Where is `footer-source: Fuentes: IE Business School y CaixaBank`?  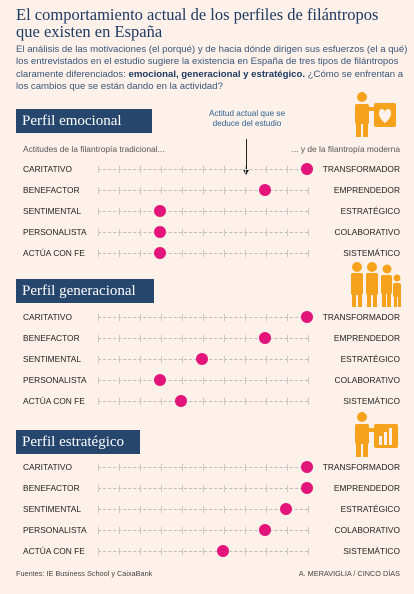
footer-source: Fuentes: IE Business School y CaixaBank is located at coordinates (84, 573).